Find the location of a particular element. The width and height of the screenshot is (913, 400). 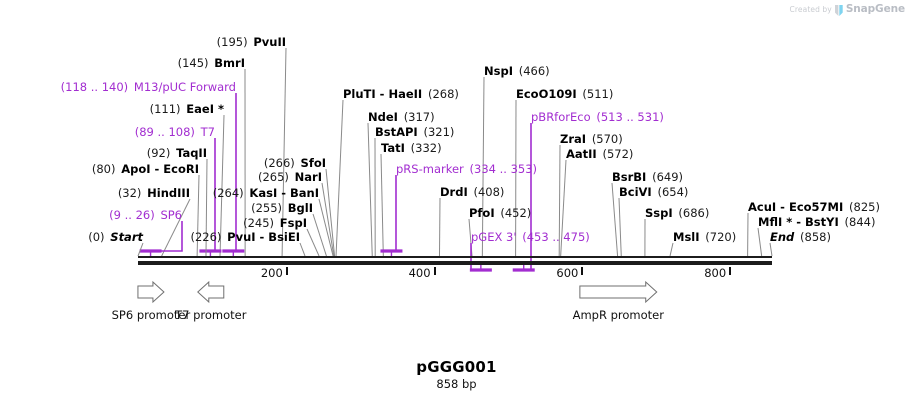

annotation-label-pfoI: PfoI (452) is located at coordinates (500, 213).